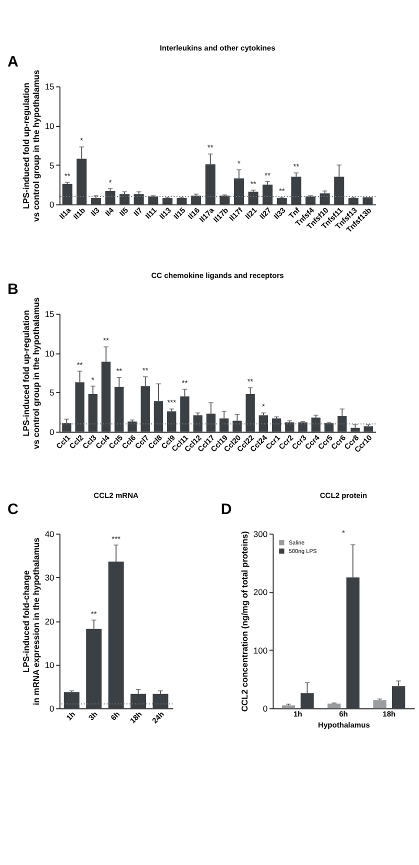 This screenshot has width=419, height=865. I want to click on x-tick-label: 6h, so click(343, 713).